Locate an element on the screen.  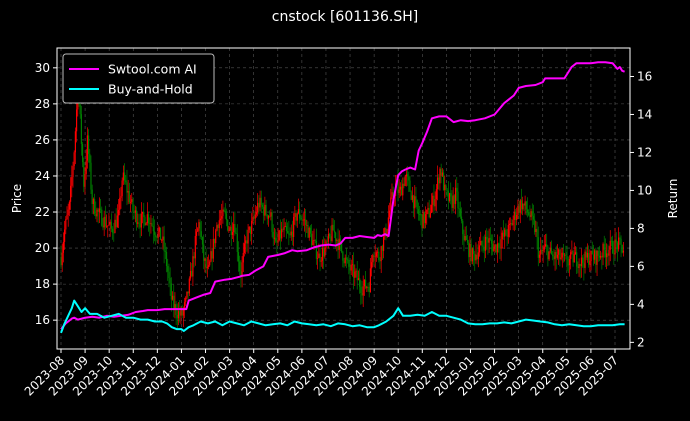
tick-label-right: 4 is located at coordinates (641, 304).